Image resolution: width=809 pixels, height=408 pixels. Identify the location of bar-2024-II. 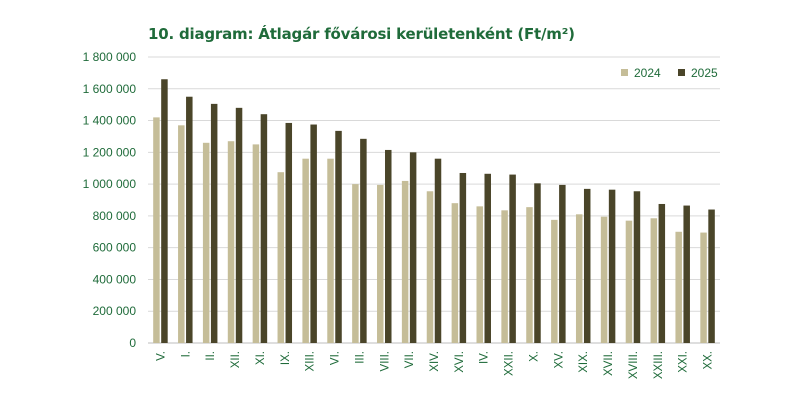
(206, 242).